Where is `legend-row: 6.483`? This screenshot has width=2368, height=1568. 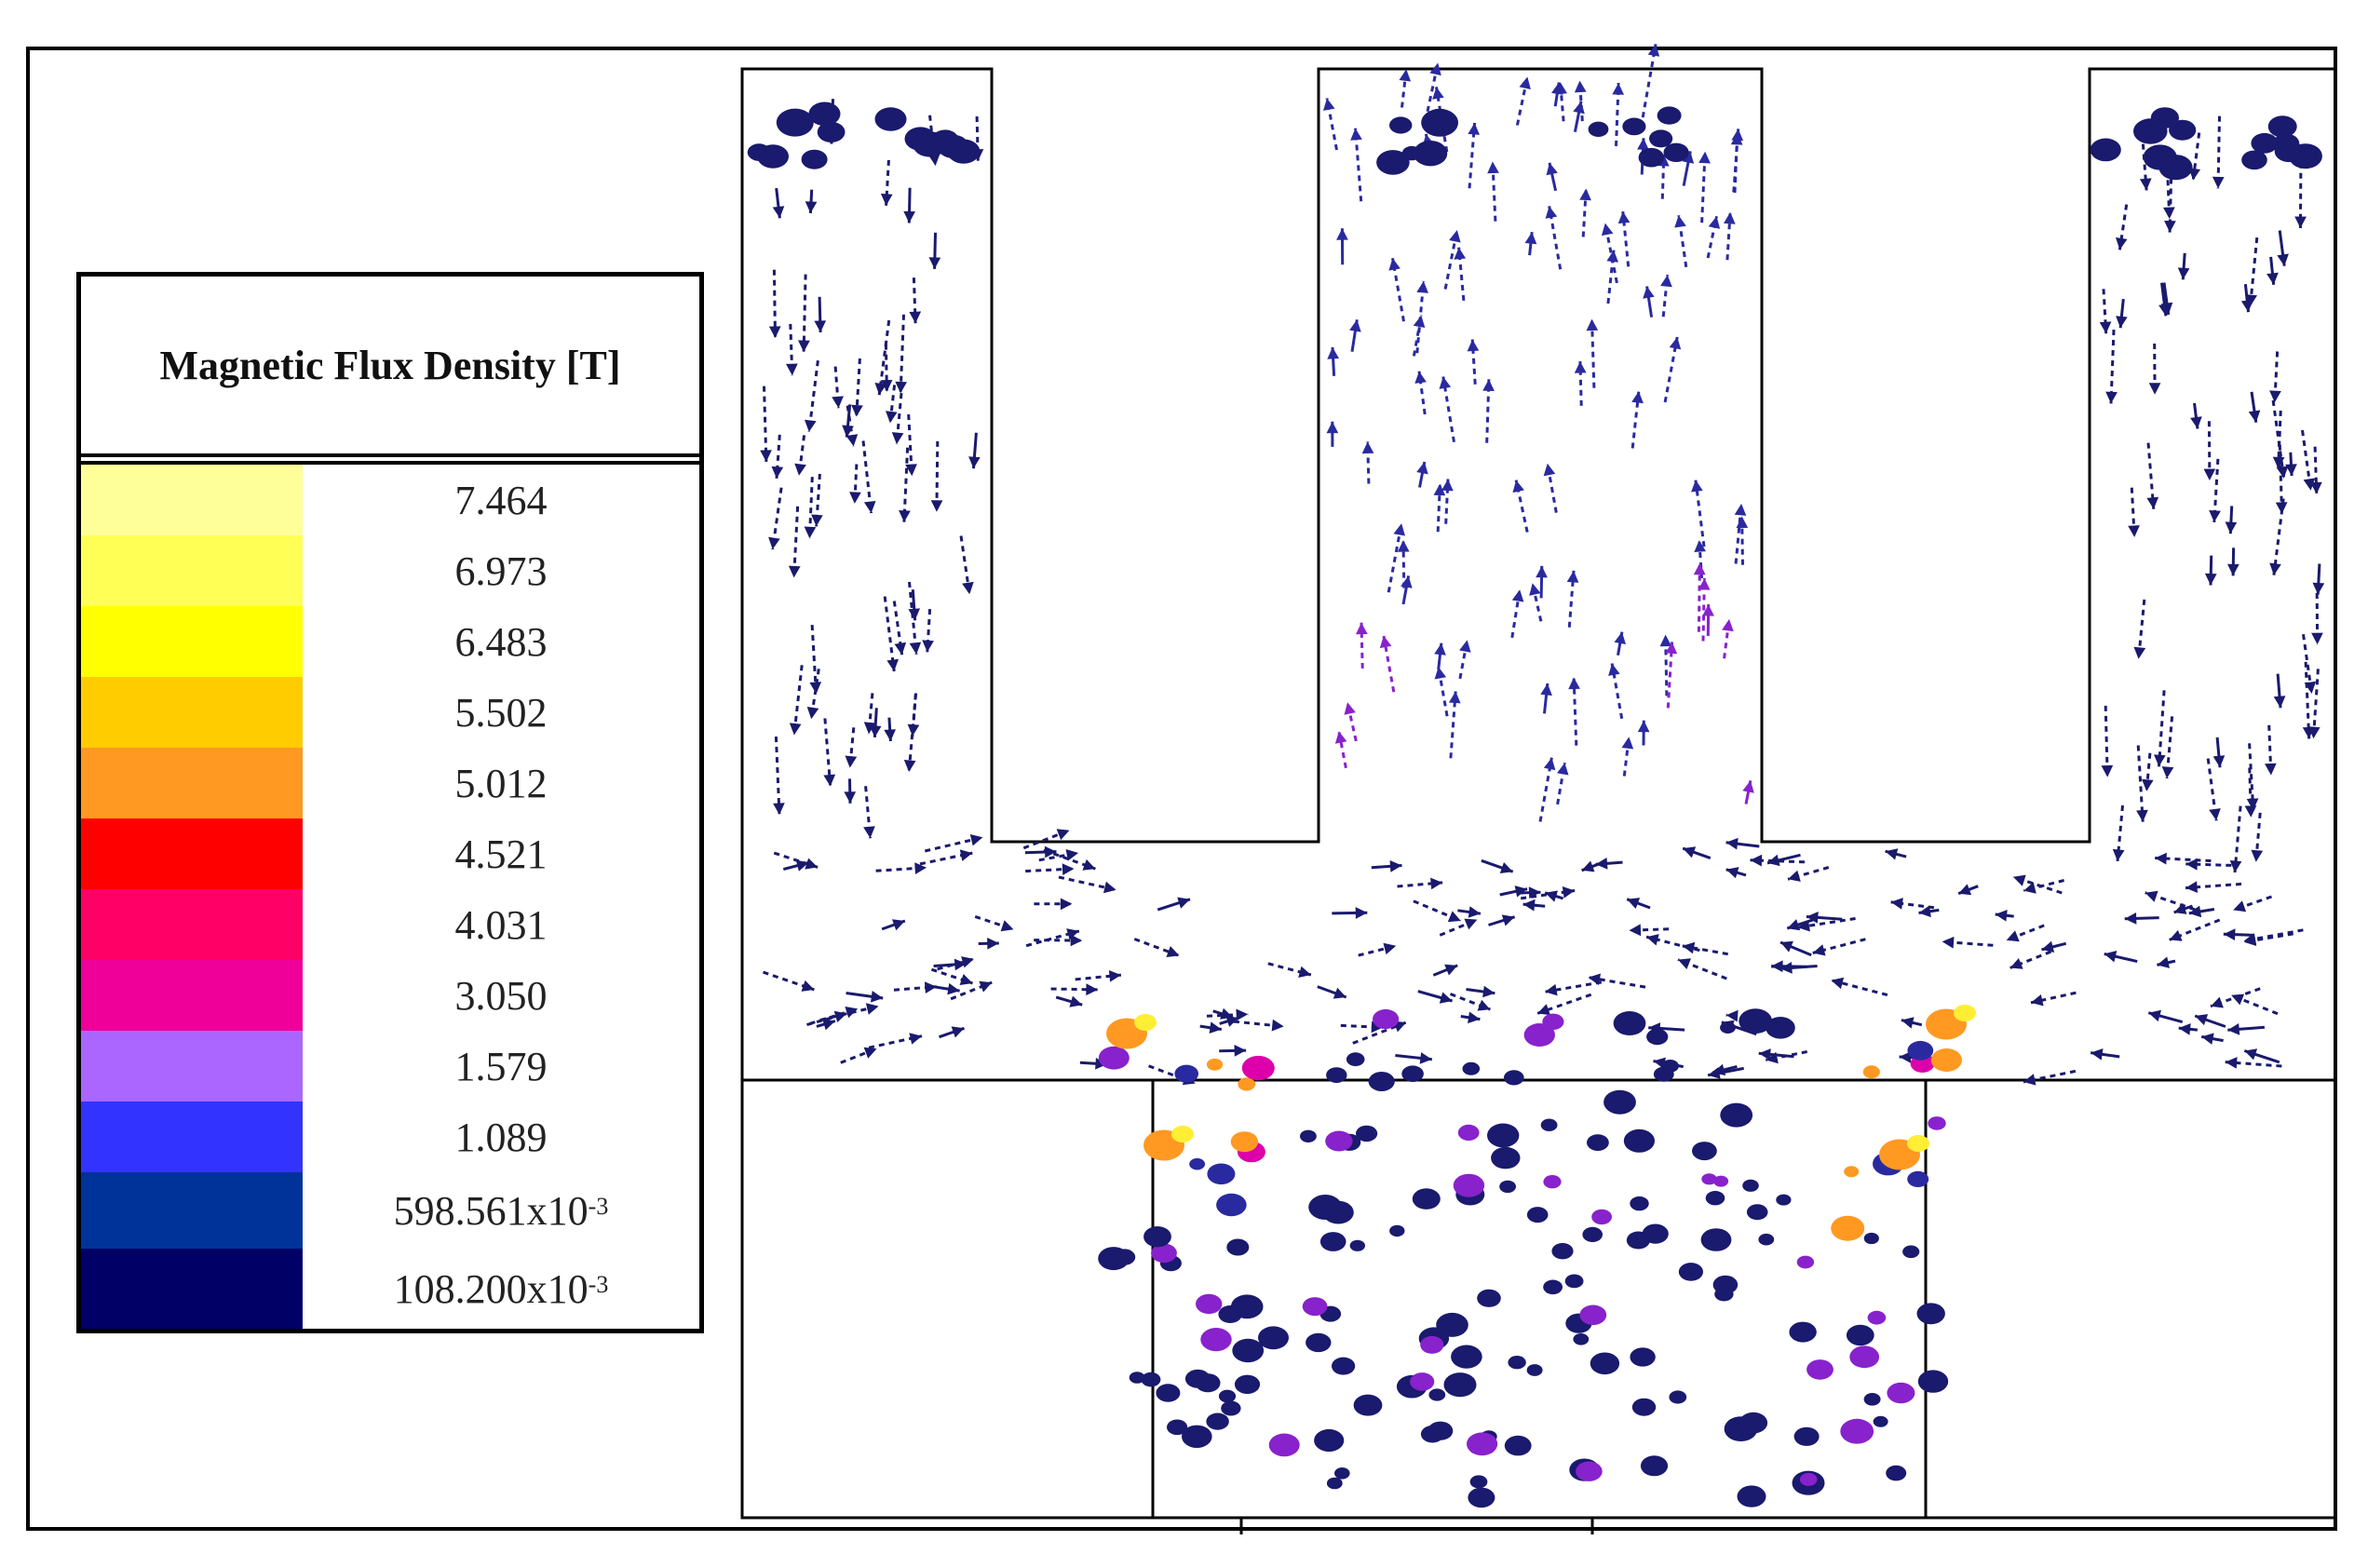 legend-row: 6.483 is located at coordinates (390, 641).